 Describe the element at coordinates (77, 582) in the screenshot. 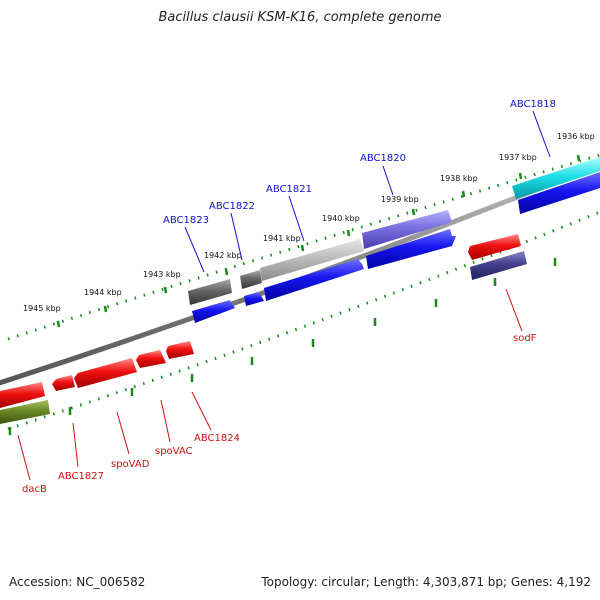

I see `accession-text: Accession: NC_006582` at that location.